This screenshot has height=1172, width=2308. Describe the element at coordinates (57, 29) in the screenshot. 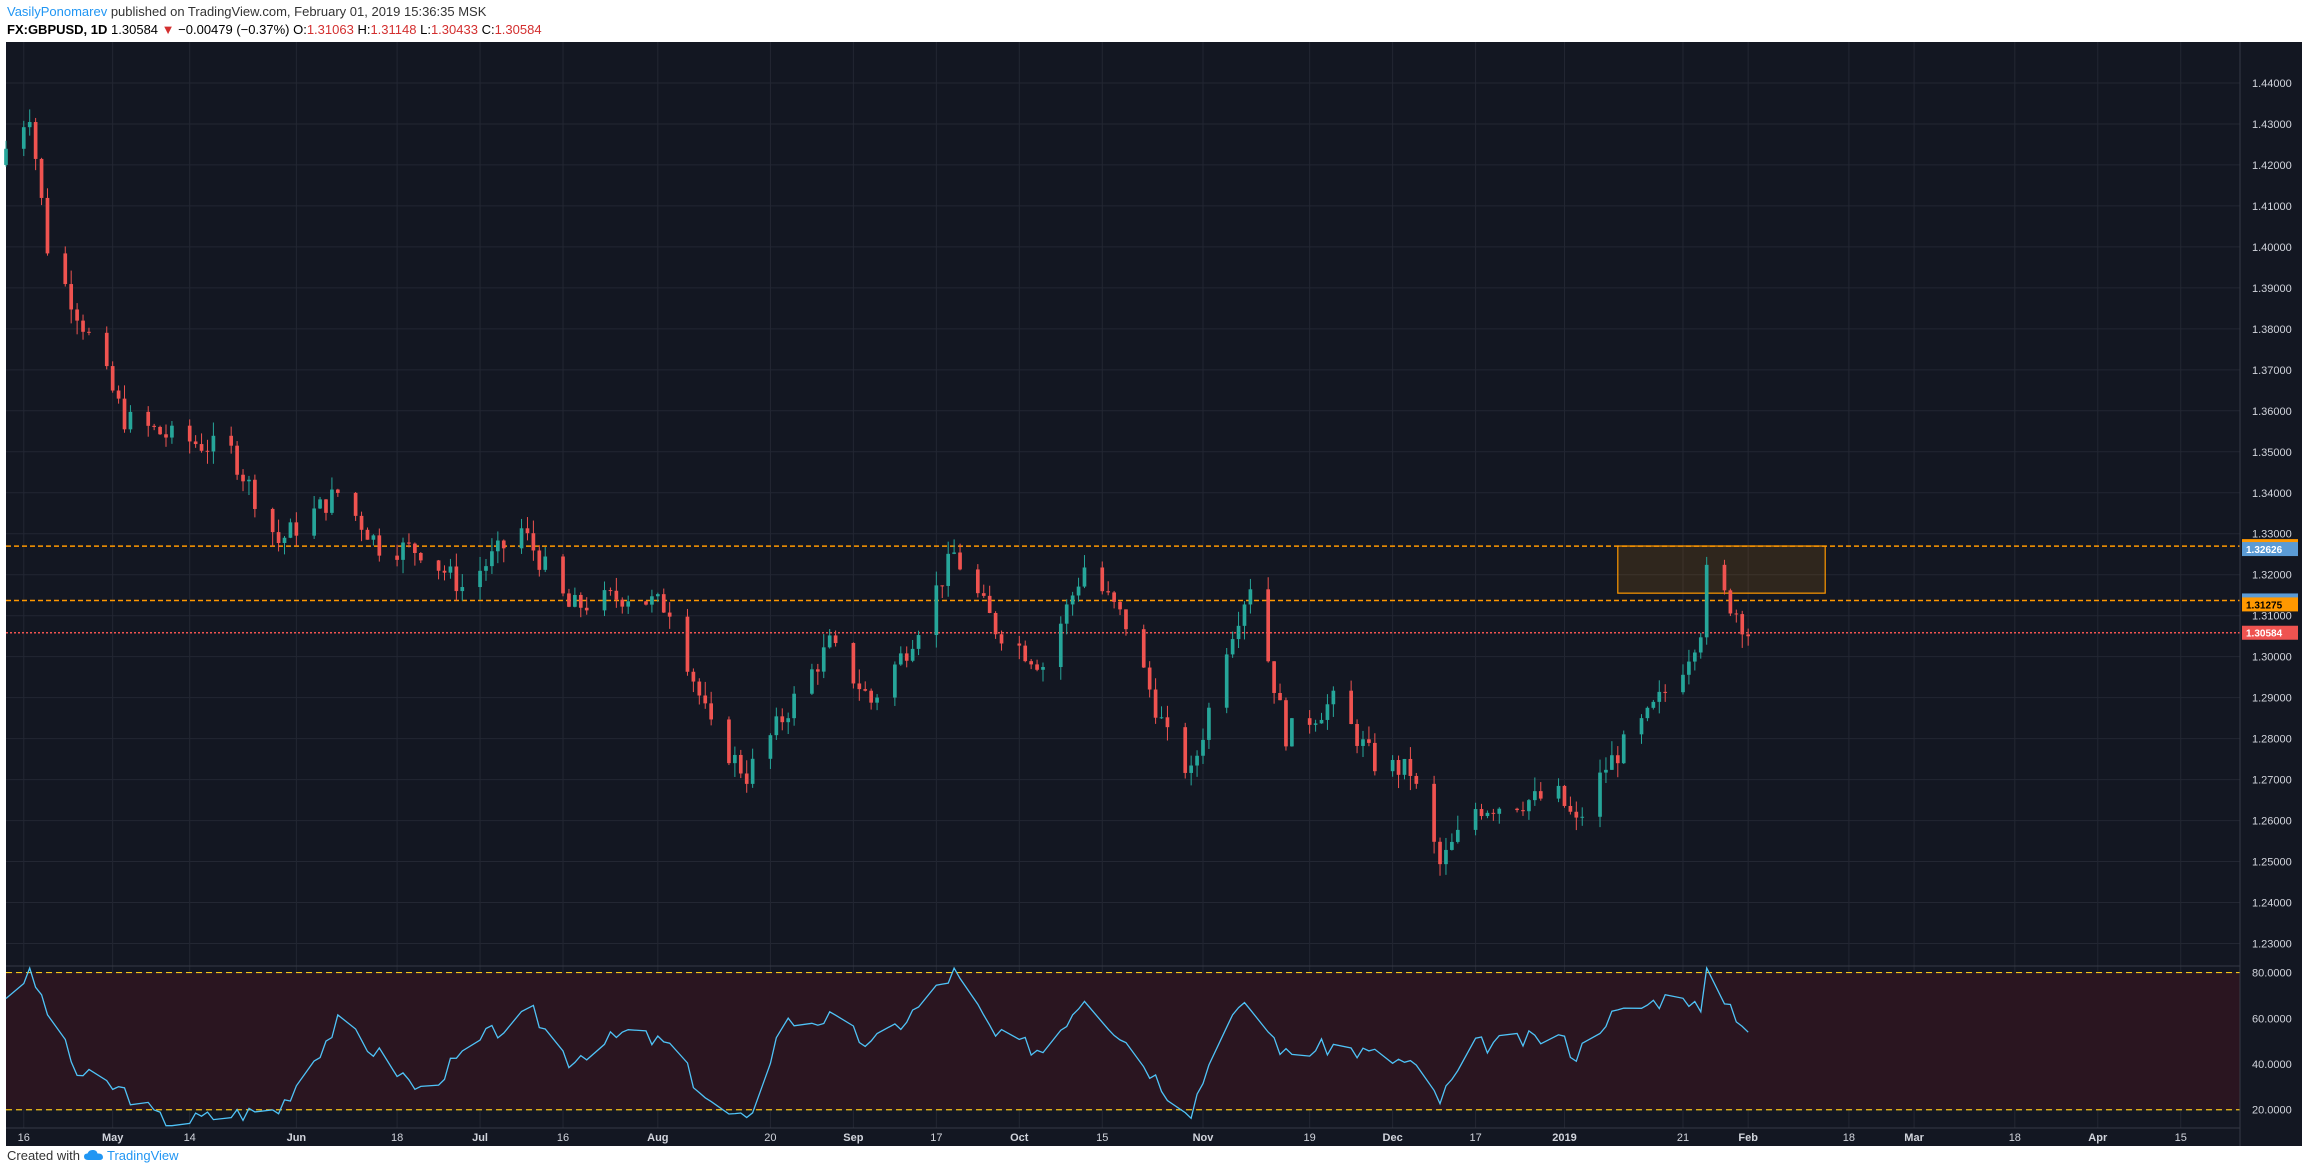

I see `symbol-label: FX:GBPUSD, 1D` at that location.